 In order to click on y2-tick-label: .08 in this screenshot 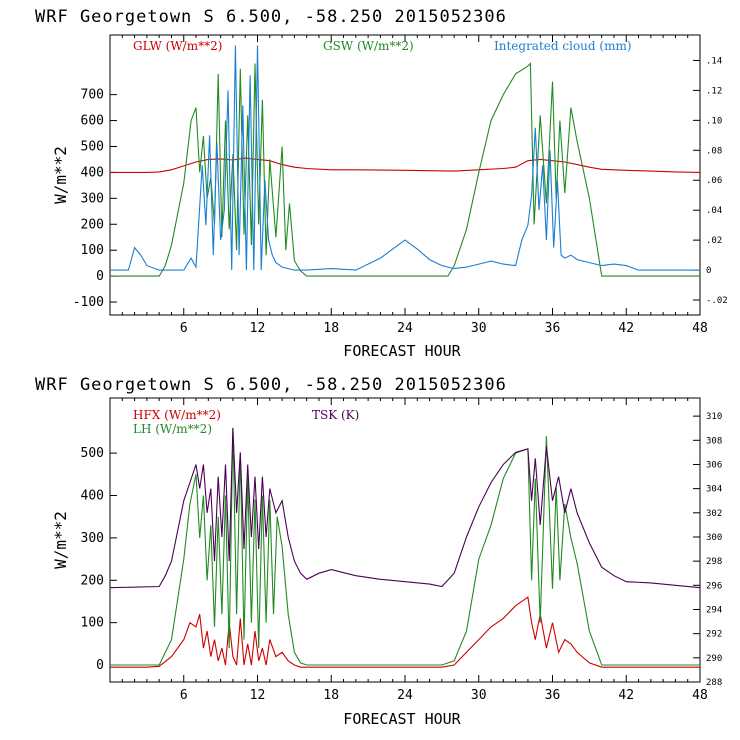, I will do `click(714, 151)`.